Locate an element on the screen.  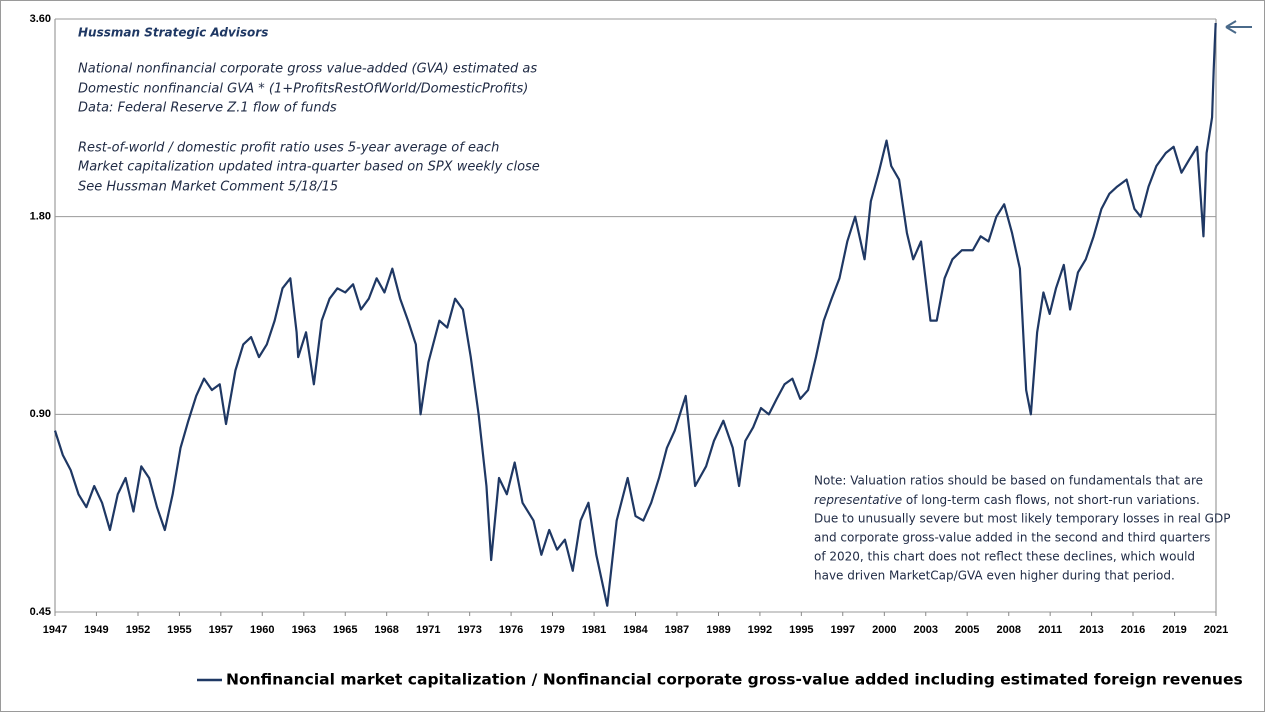
x-tick-label: 1965 is located at coordinates (345, 630).